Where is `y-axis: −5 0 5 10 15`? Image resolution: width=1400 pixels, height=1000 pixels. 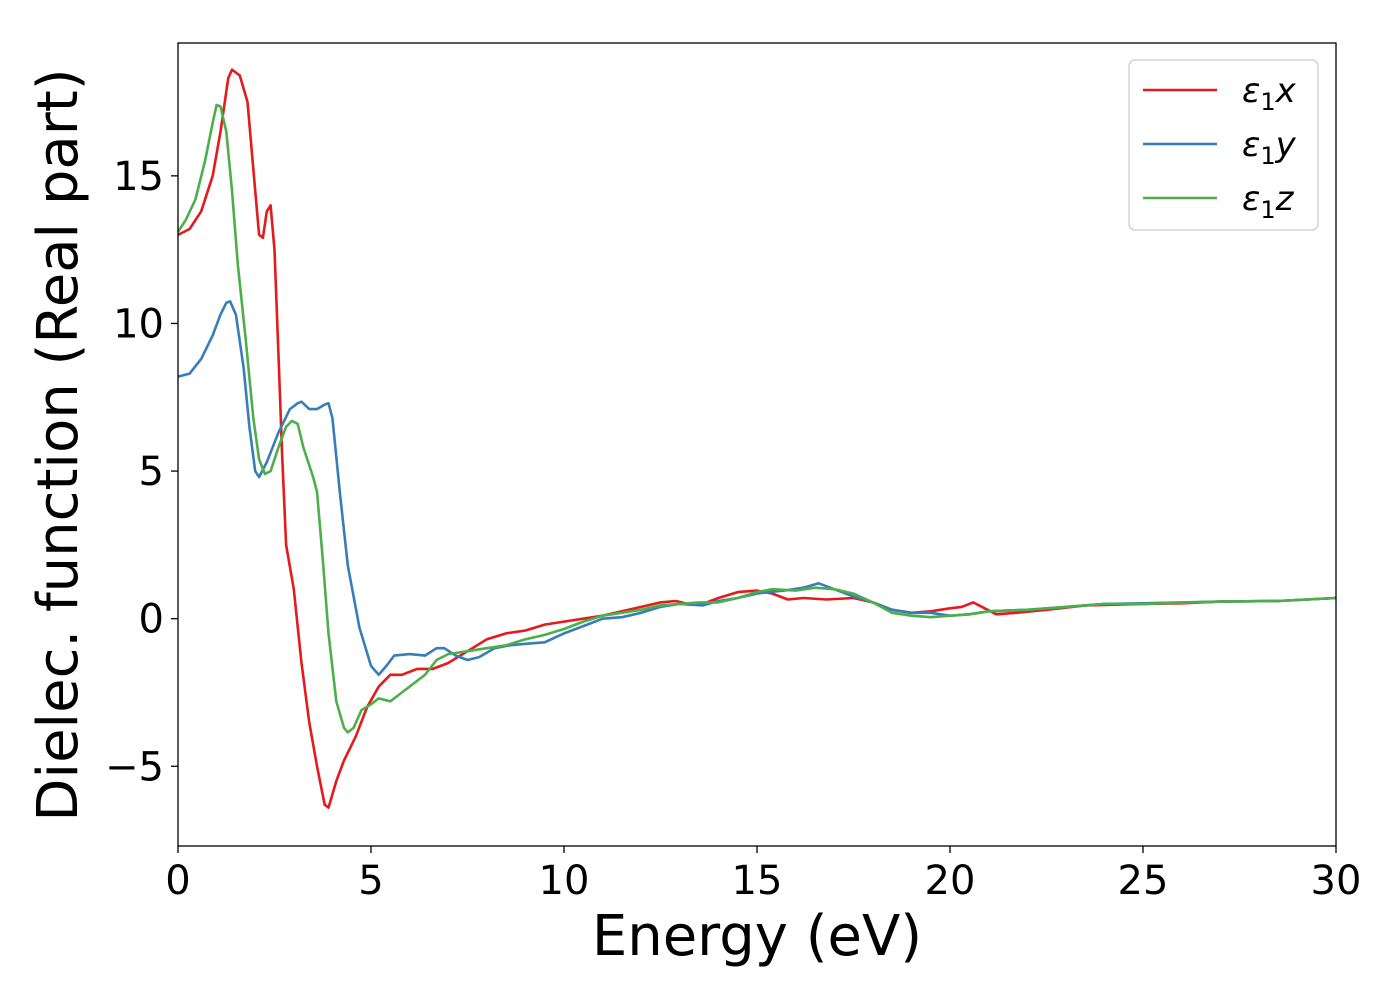 y-axis: −5 0 5 10 15 is located at coordinates (141, 472).